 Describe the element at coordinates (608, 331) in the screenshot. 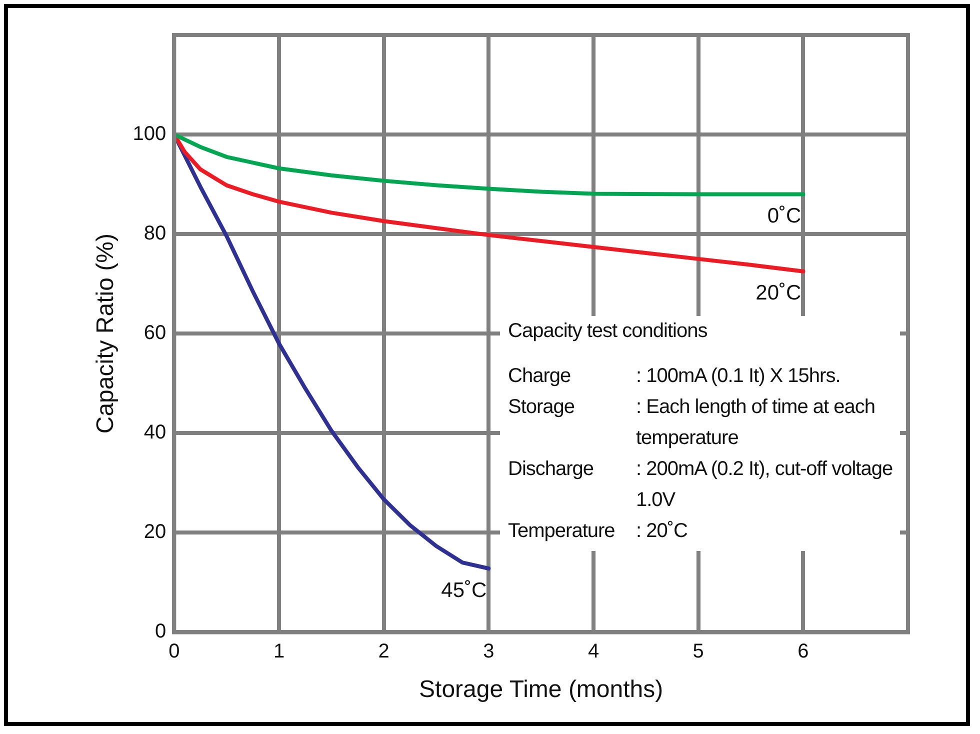

I see `annotation: Capacity test conditions` at that location.